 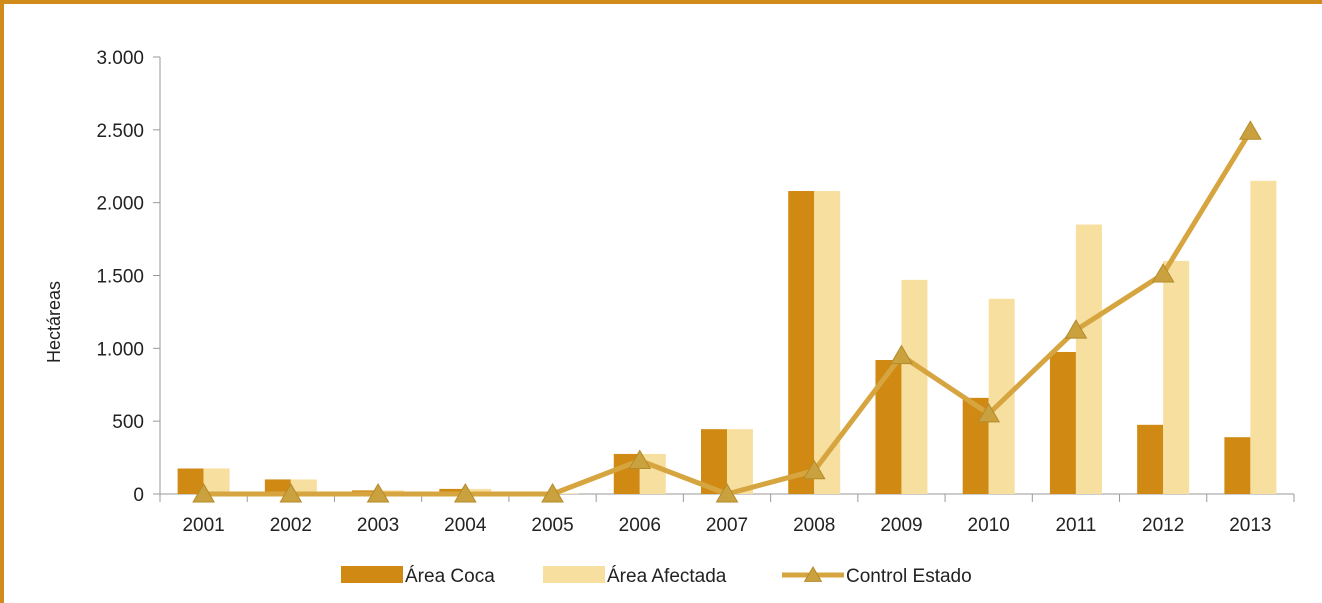 I want to click on legend-label-area-coca: Área Coca, so click(x=450, y=576).